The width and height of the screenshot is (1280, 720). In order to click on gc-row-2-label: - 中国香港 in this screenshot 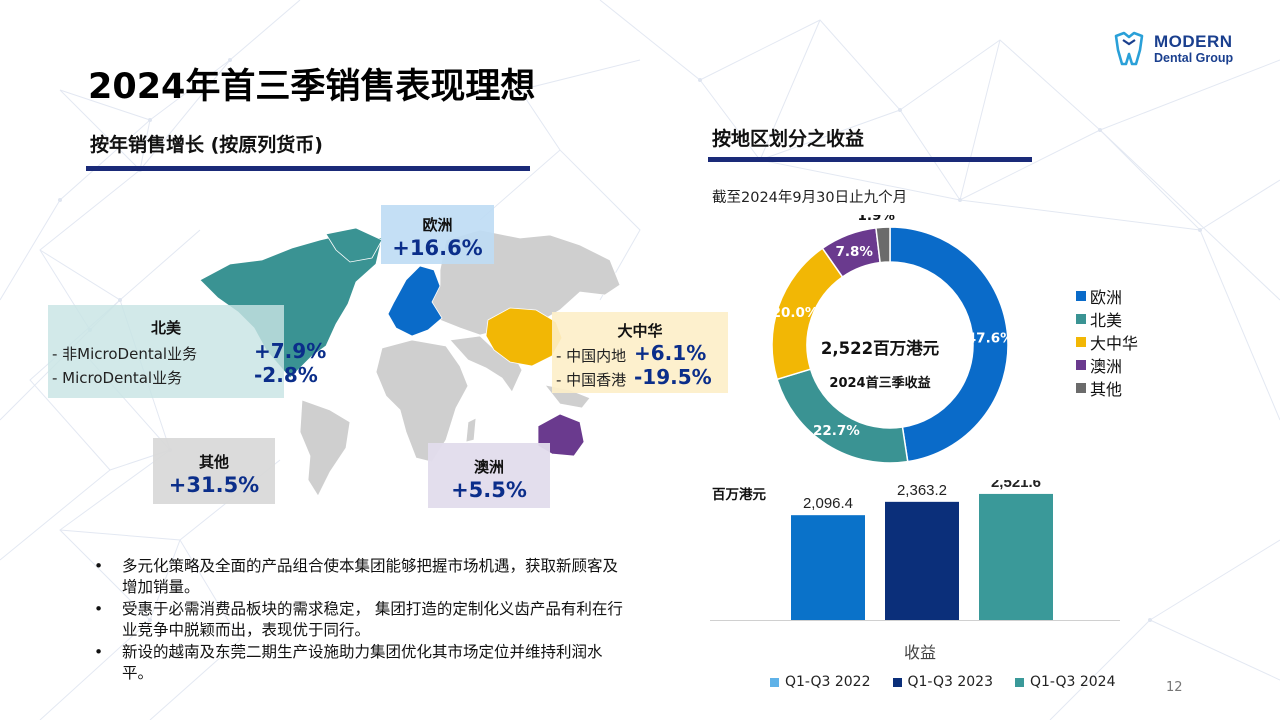, I will do `click(591, 380)`.